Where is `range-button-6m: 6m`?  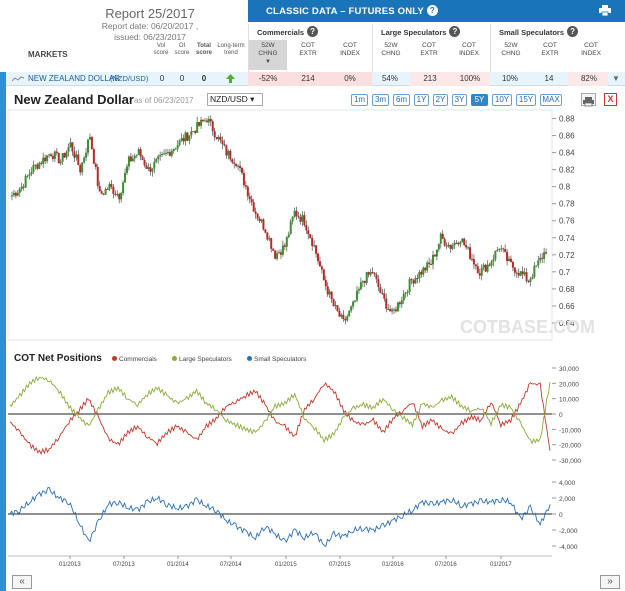
range-button-6m: 6m is located at coordinates (401, 100).